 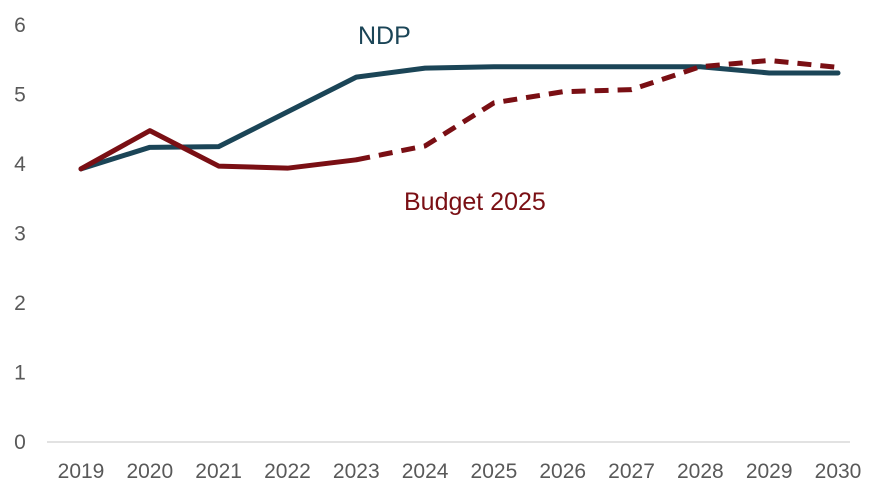 I want to click on y-axis-ticks: 0 1 2 3 4 5 6, so click(x=20, y=234).